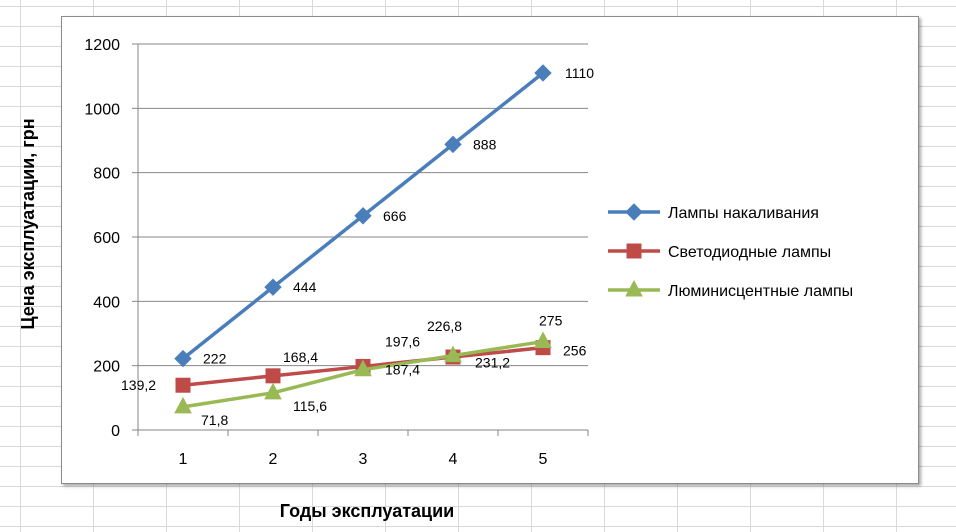 This screenshot has height=532, width=956. Describe the element at coordinates (102, 109) in the screenshot. I see `y-tick-label: 1000` at that location.